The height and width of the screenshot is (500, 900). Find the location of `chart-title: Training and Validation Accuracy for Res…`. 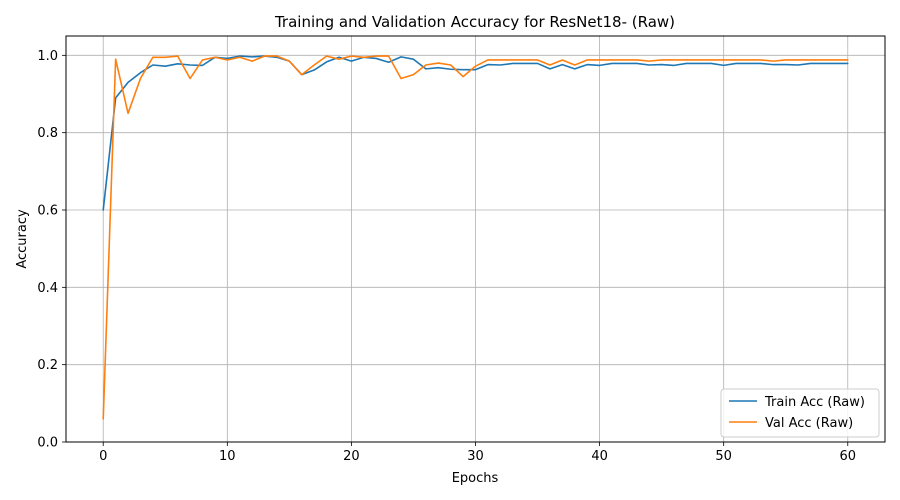

chart-title: Training and Validation Accuracy for Res… is located at coordinates (474, 22).